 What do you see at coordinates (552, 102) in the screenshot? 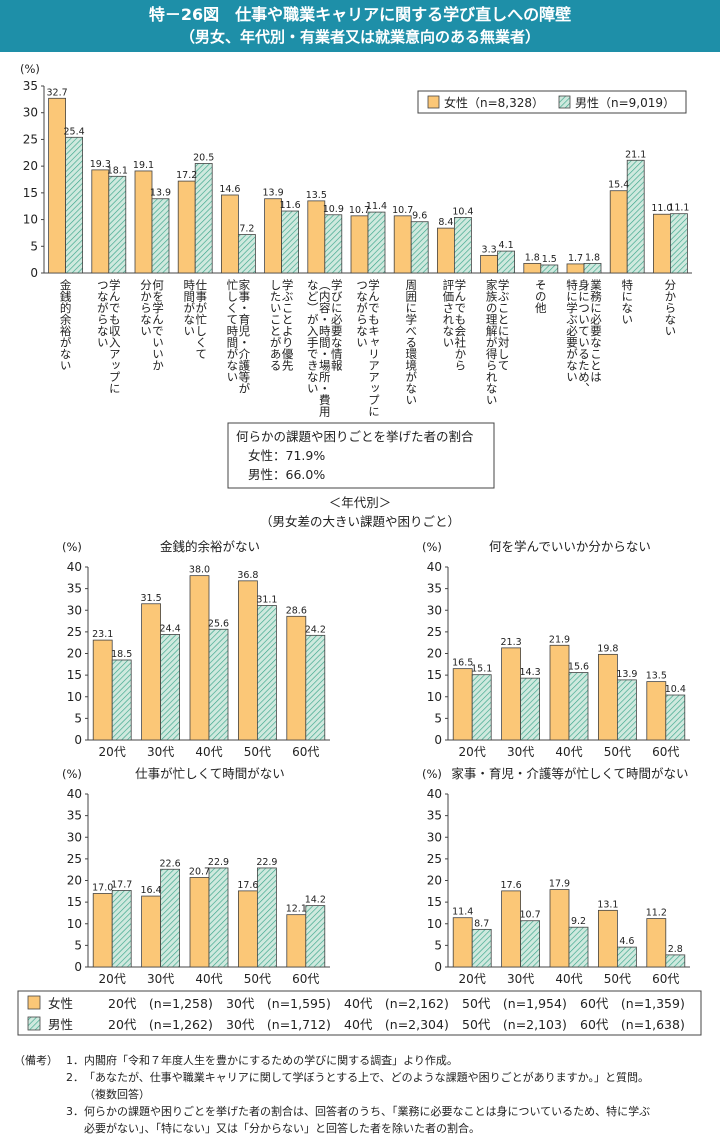
I see `legend-box` at bounding box center [552, 102].